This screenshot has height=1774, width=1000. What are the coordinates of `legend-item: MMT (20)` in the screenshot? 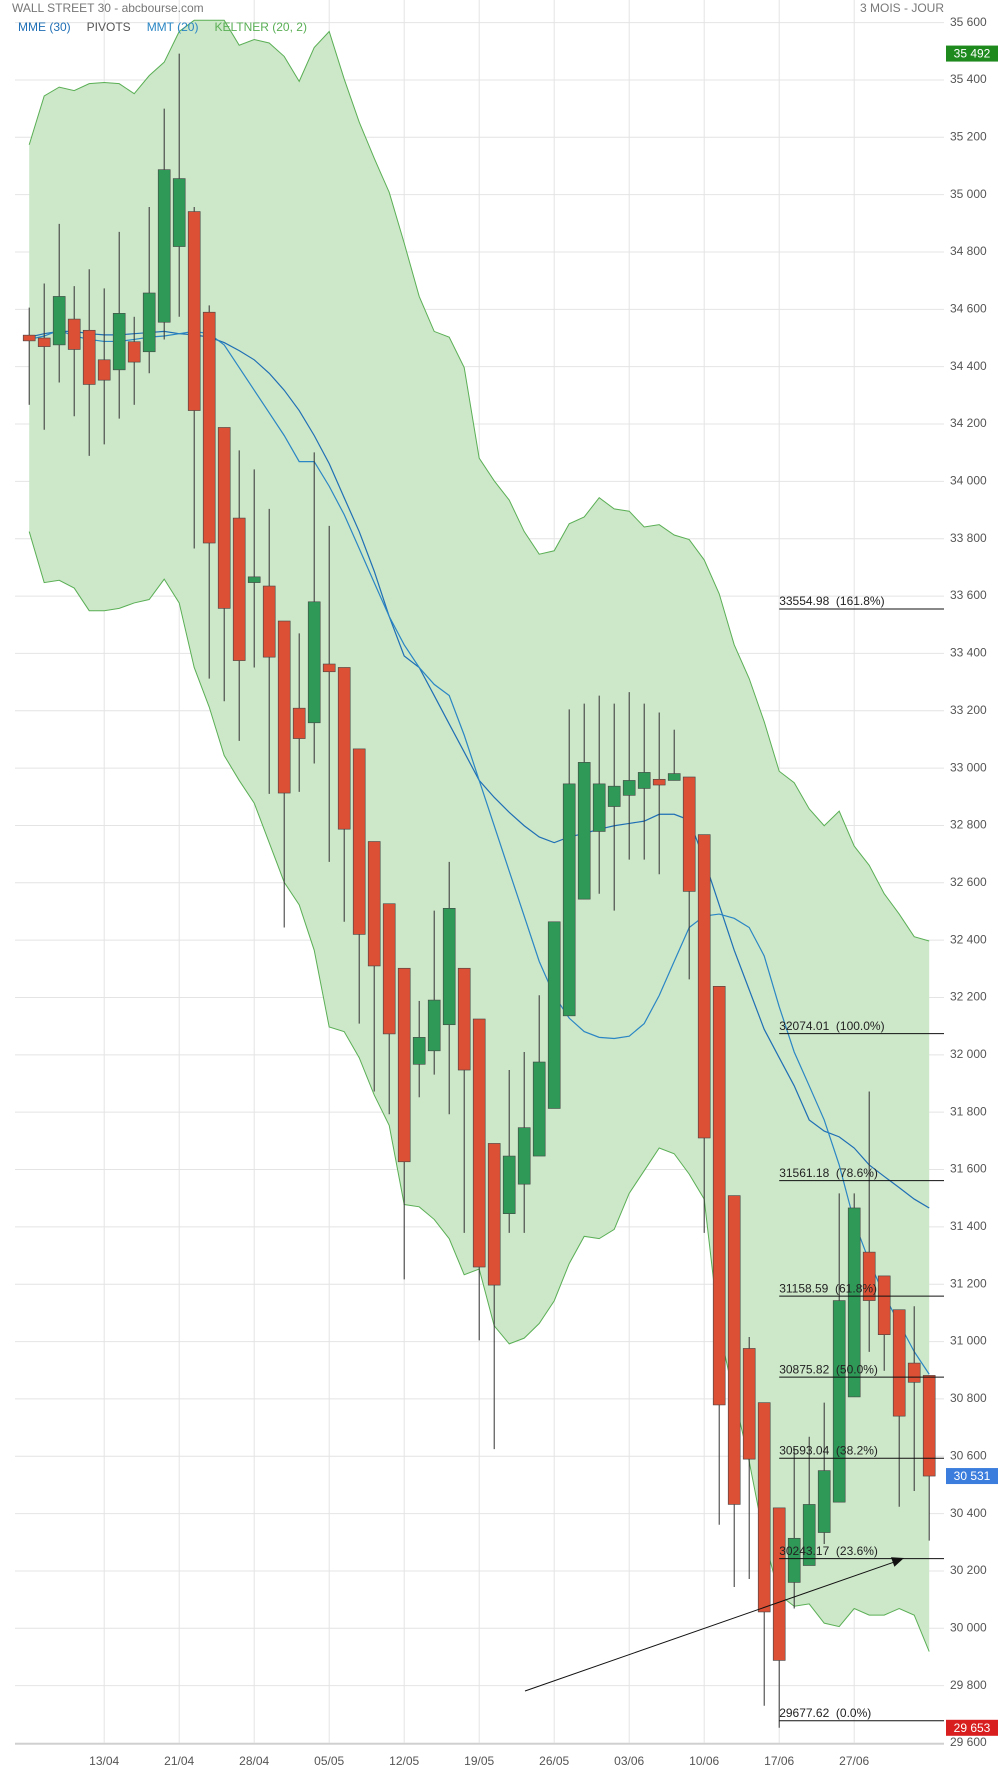 It's located at (173, 27).